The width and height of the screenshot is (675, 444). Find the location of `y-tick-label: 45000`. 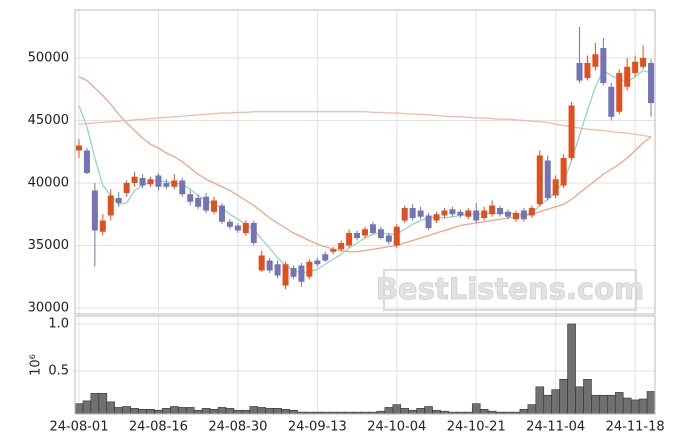

y-tick-label: 45000 is located at coordinates (48, 120).